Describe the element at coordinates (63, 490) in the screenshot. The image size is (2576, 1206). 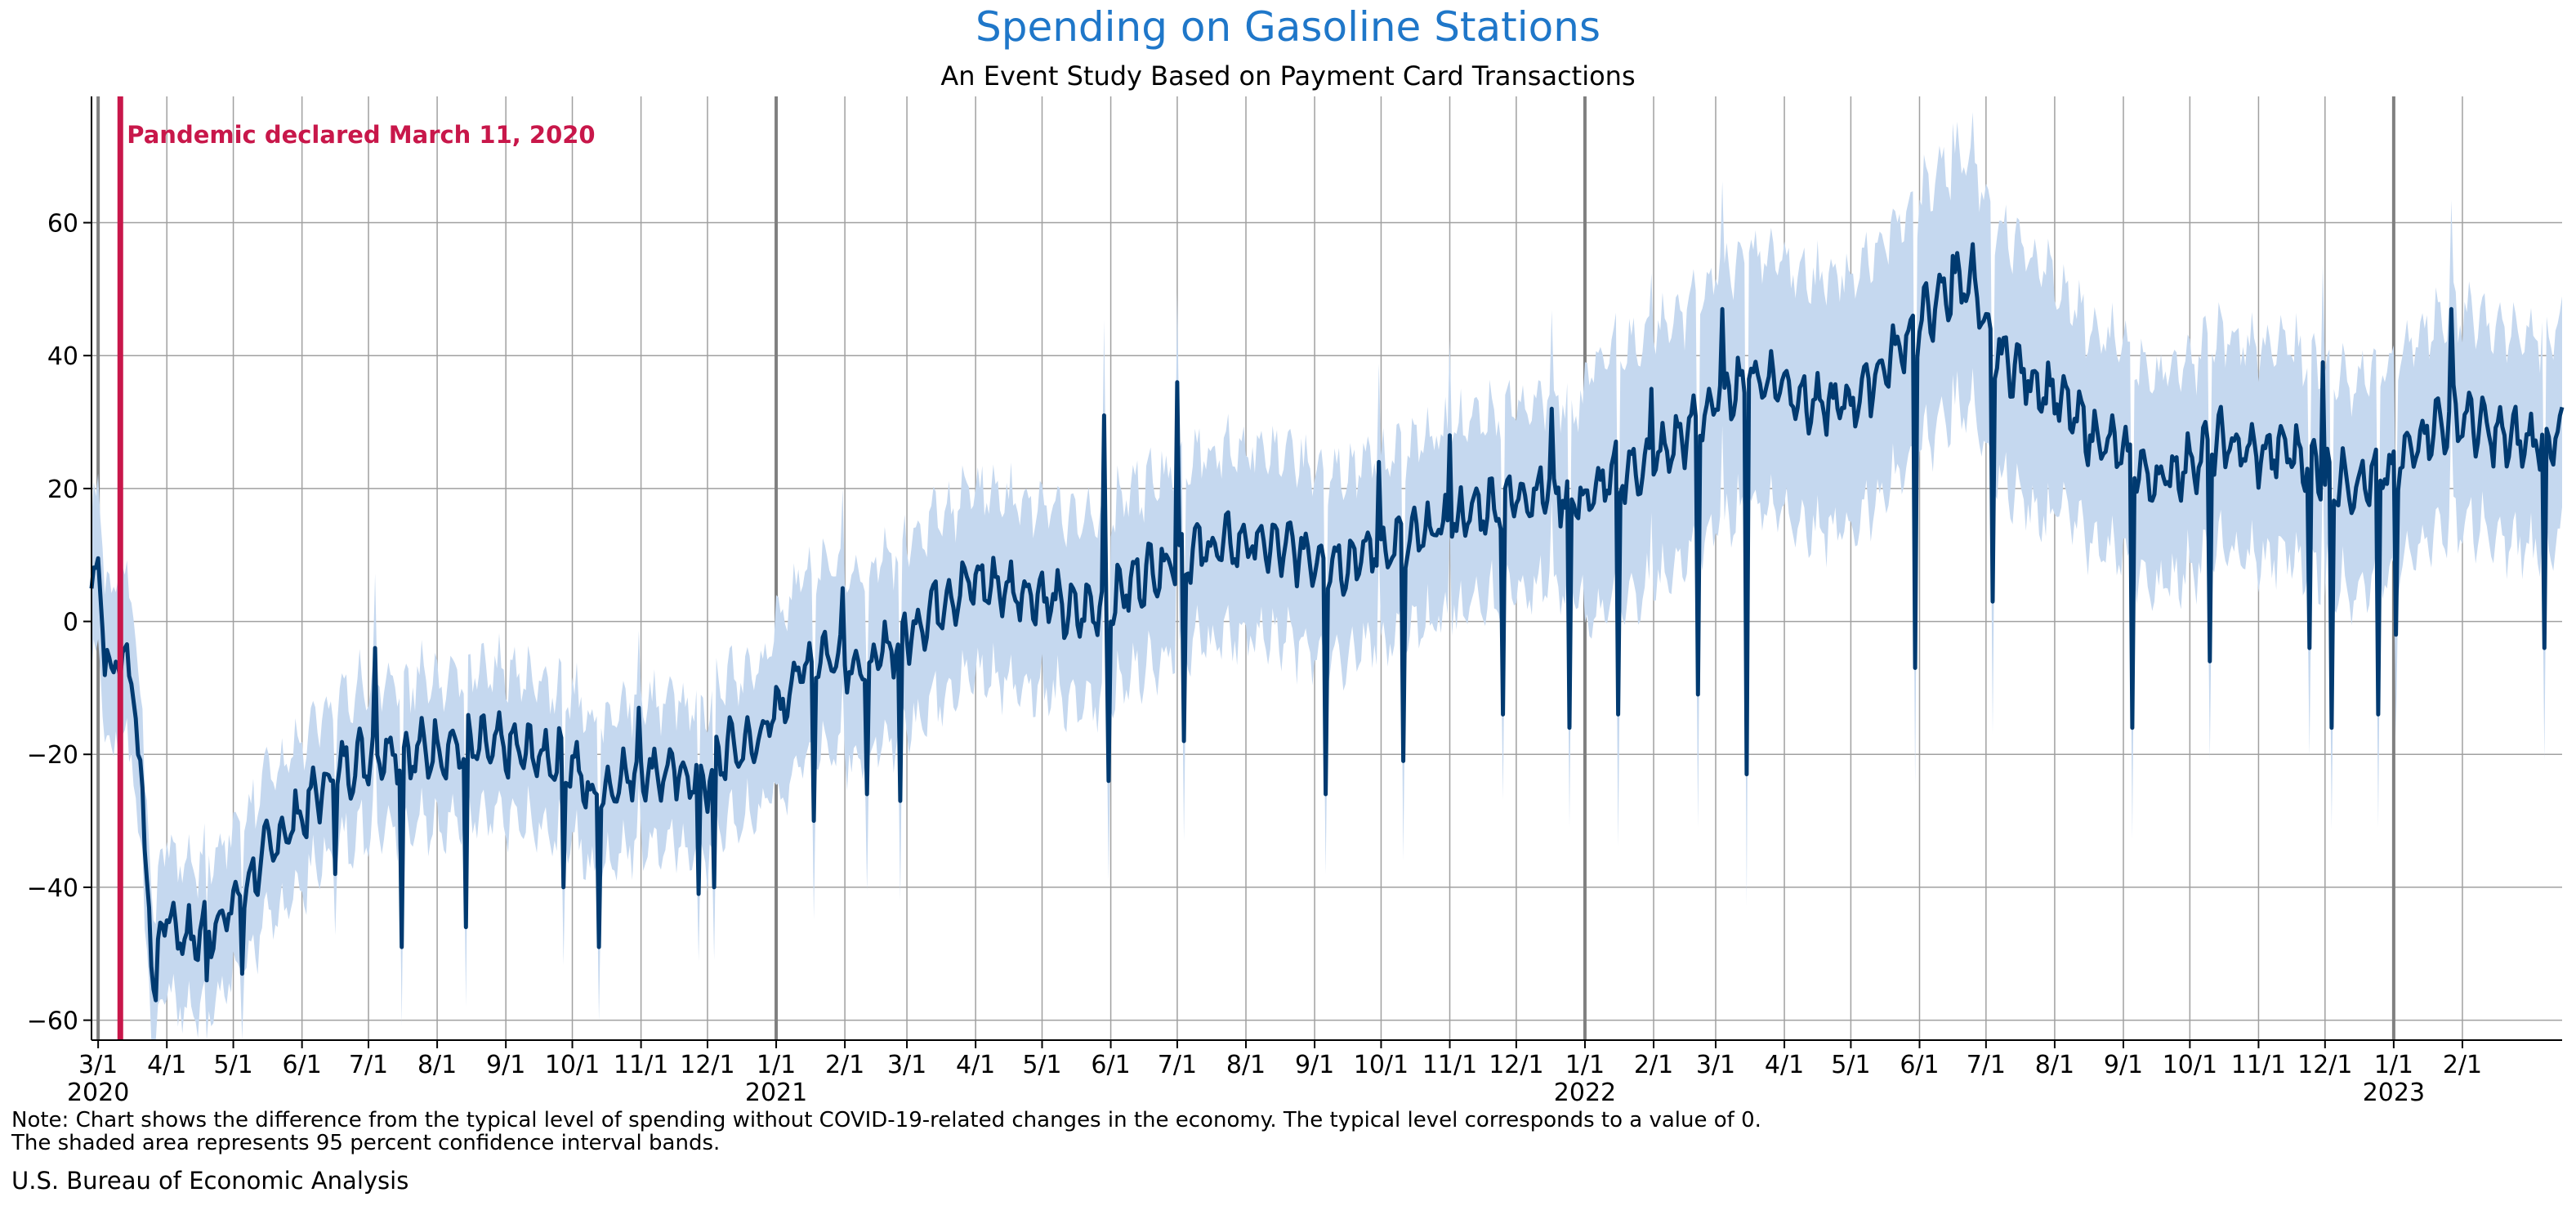
I see `y-tick-label: 20` at that location.